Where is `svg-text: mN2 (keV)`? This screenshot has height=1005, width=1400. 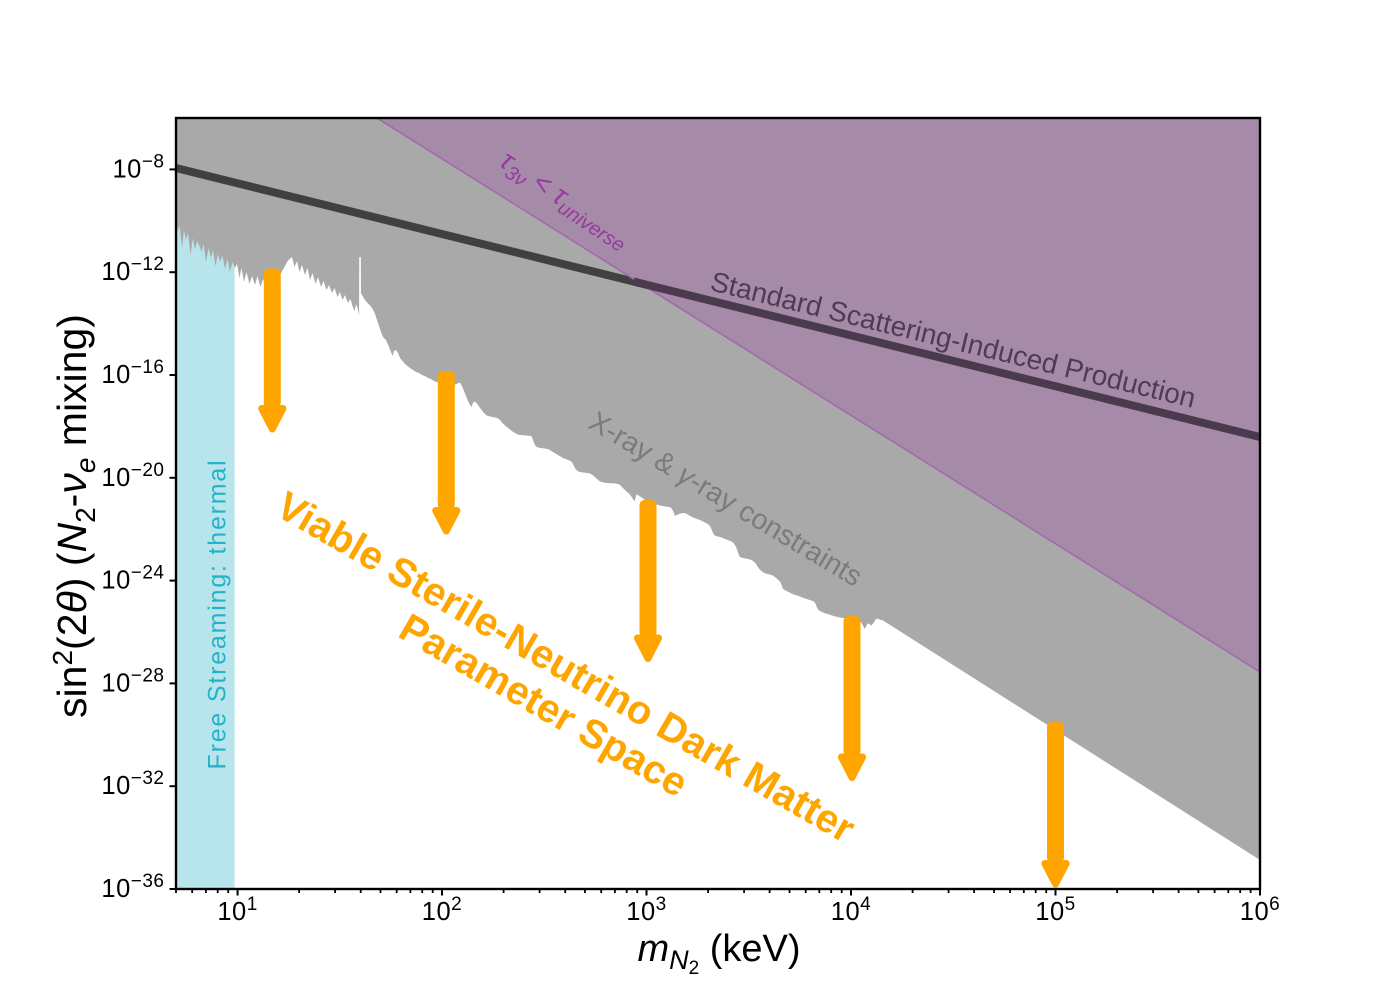 svg-text: mN2 (keV) is located at coordinates (718, 953).